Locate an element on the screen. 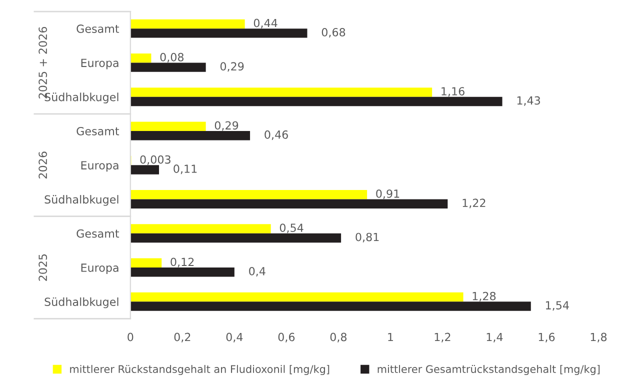 This screenshot has width=630, height=384. x-tick-label: 1,8 is located at coordinates (598, 337).